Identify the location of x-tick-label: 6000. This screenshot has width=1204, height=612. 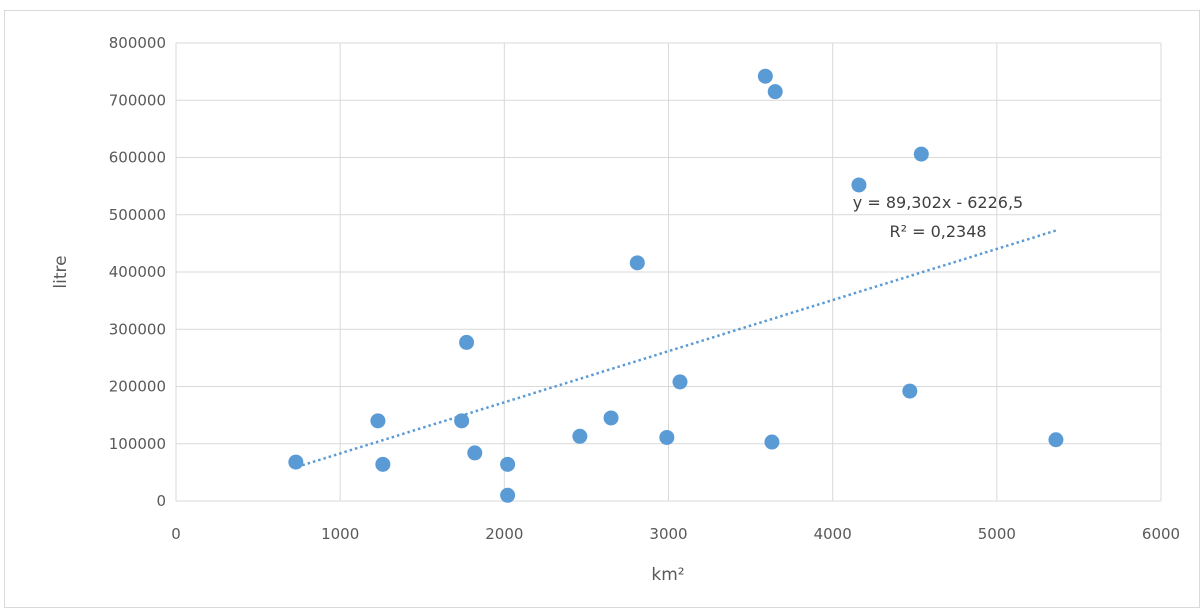
(1161, 534).